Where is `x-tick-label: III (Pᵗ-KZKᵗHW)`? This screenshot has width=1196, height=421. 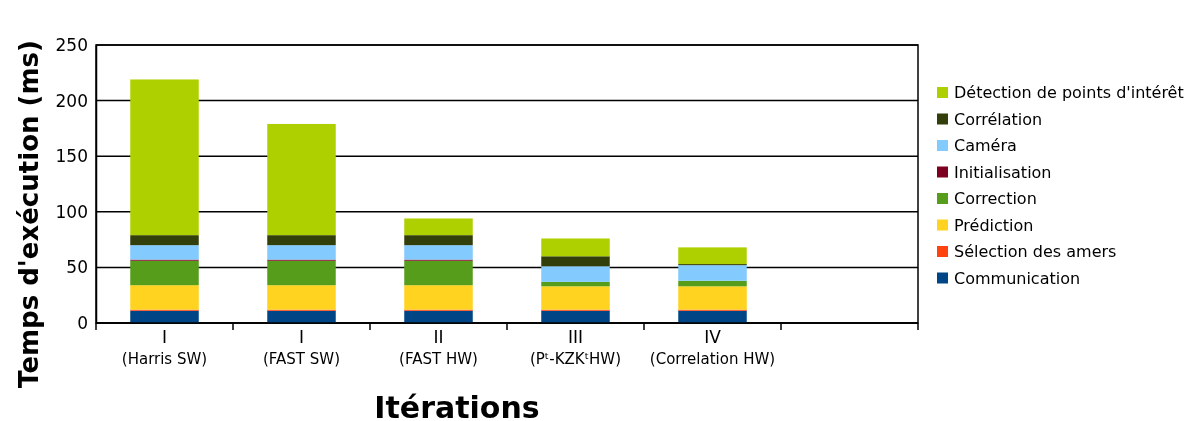
x-tick-label: III (Pᵗ-KZKᵗHW) is located at coordinates (575, 347).